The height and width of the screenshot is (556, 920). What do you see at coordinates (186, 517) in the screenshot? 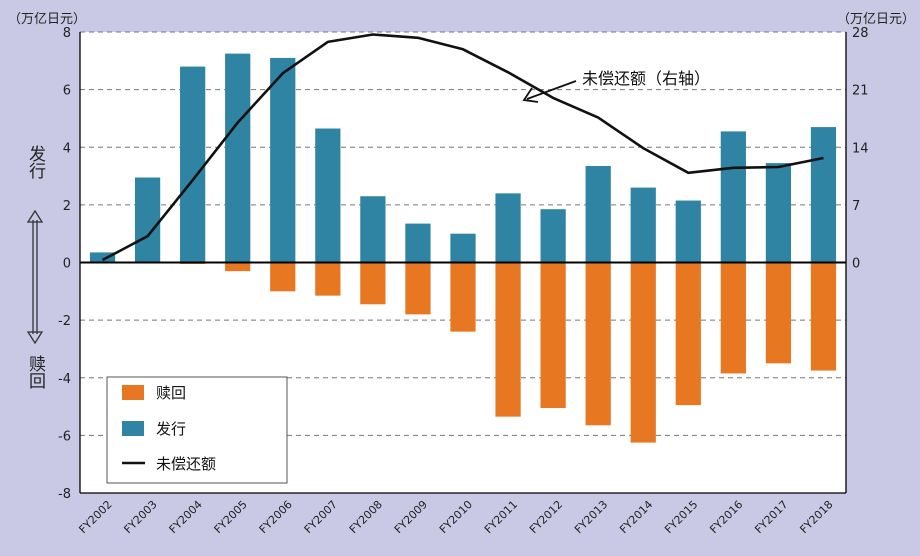
I see `x-tick-label: FY2004` at bounding box center [186, 517].